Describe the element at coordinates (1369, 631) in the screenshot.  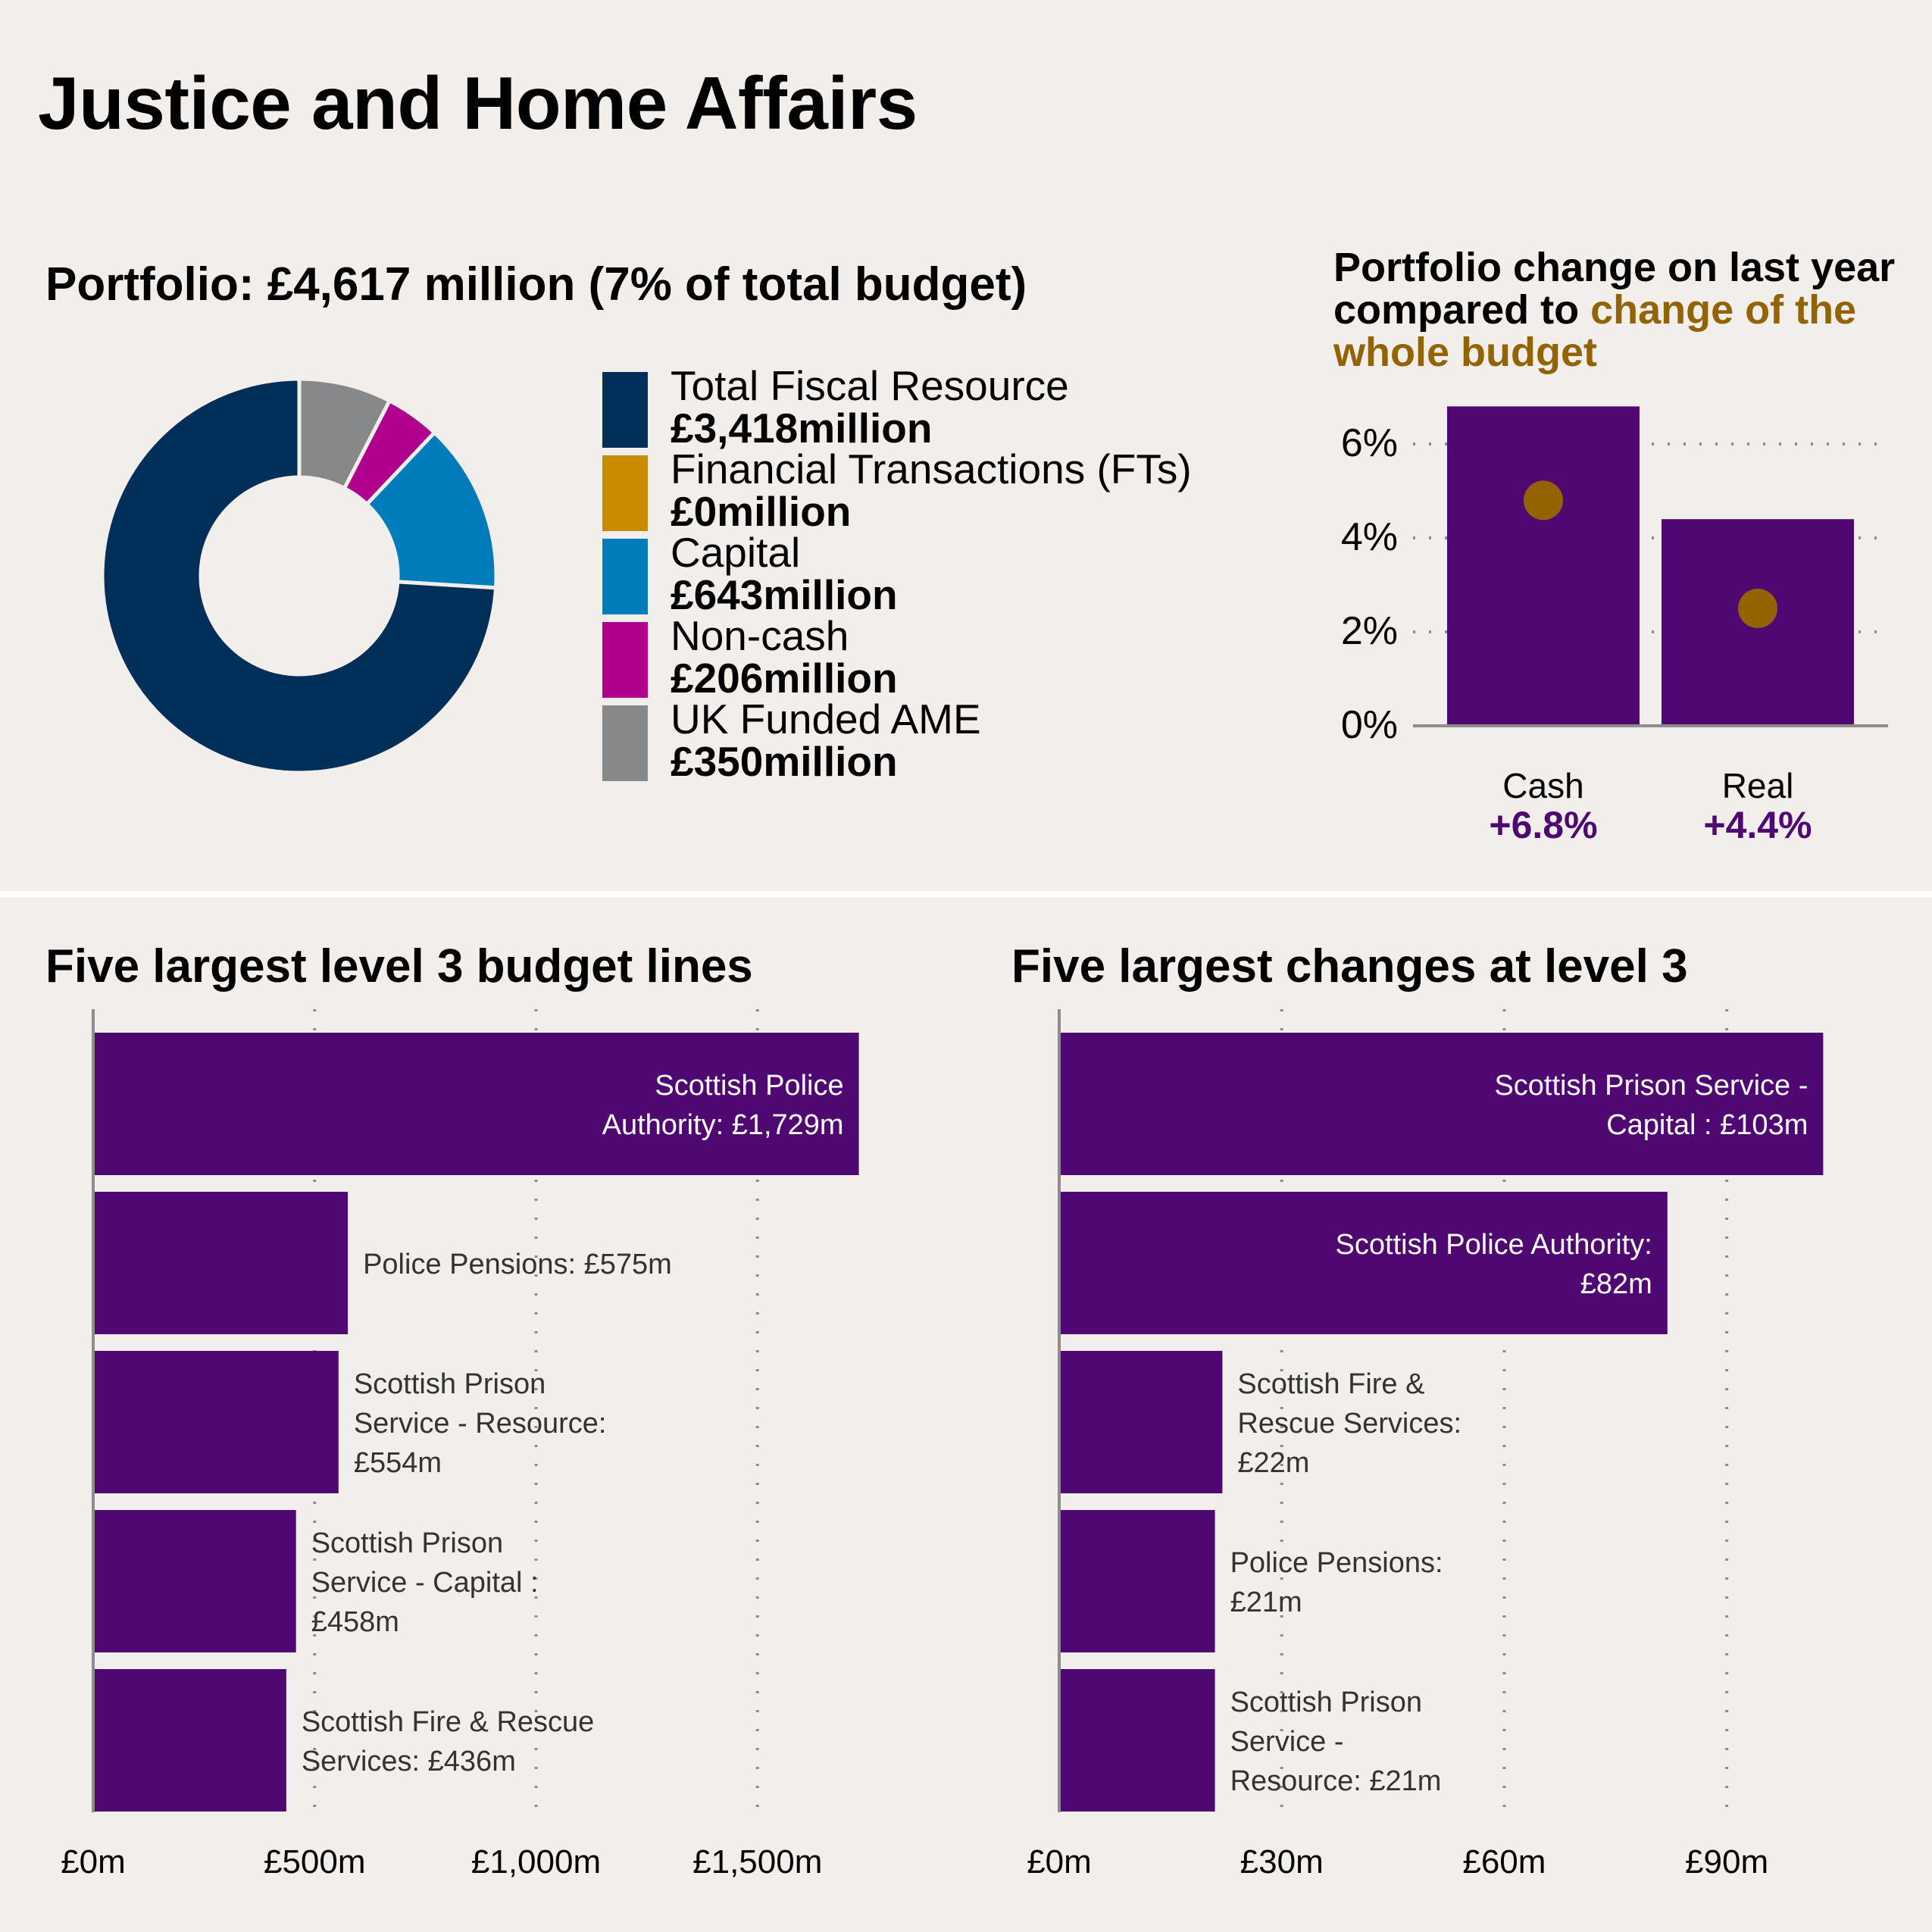
I see `y-tick-label: 2%` at that location.